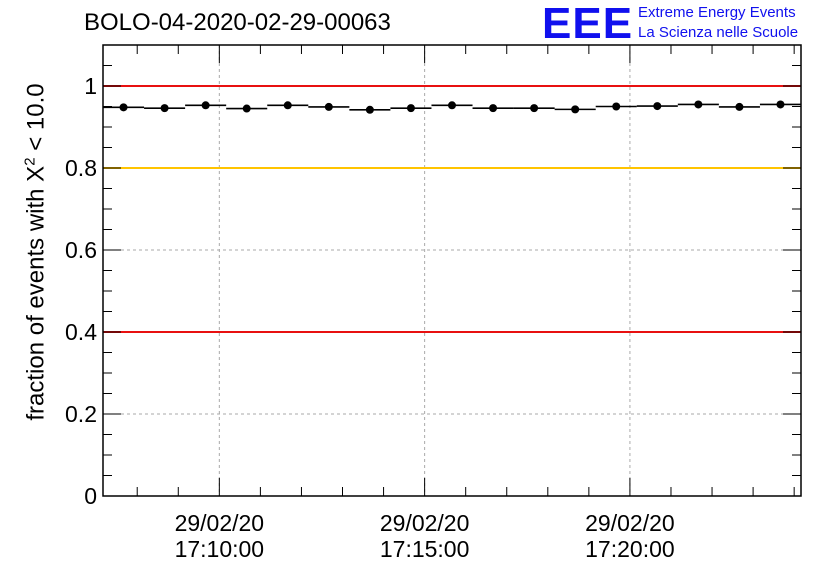  Describe the element at coordinates (717, 12) in the screenshot. I see `logo-subtitle-line1: Extreme Energy Events` at that location.